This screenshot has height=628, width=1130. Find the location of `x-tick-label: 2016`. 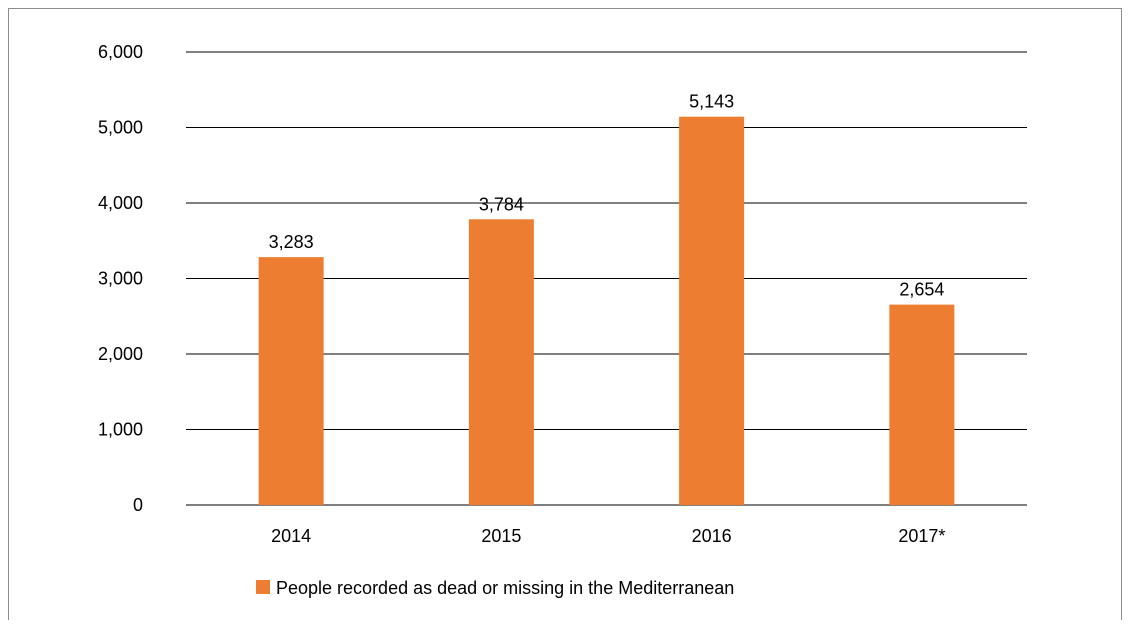

x-tick-label: 2016 is located at coordinates (712, 536).